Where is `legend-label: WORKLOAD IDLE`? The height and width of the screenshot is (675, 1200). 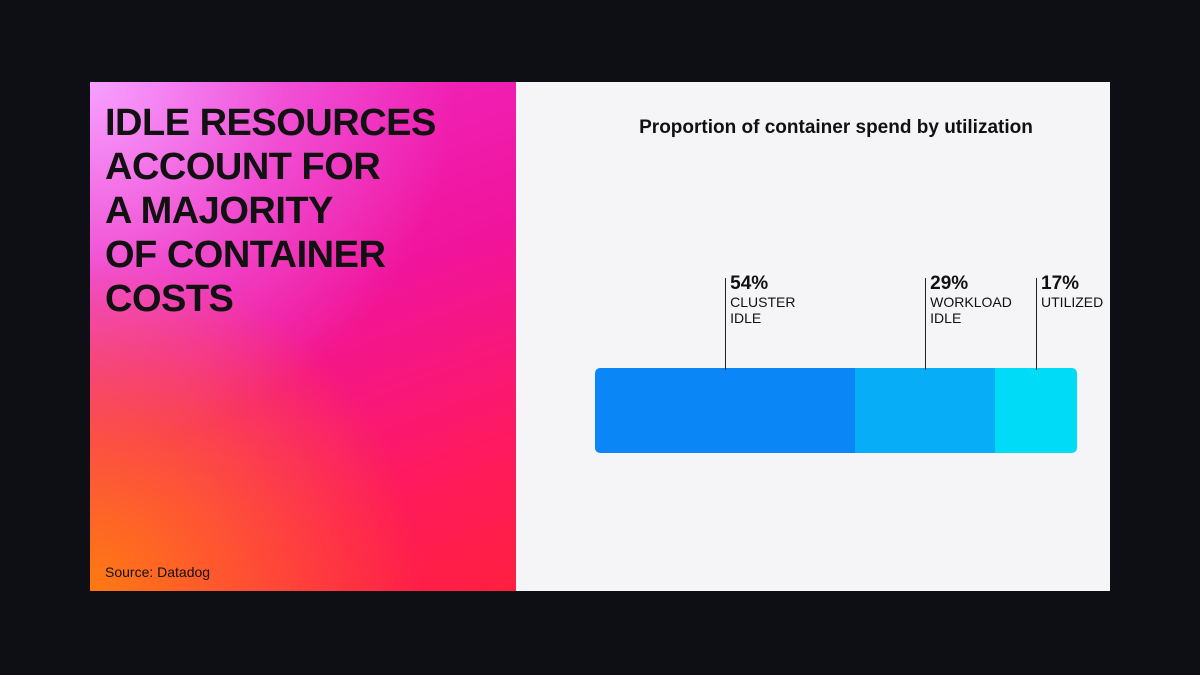
legend-label: WORKLOAD IDLE is located at coordinates (971, 310).